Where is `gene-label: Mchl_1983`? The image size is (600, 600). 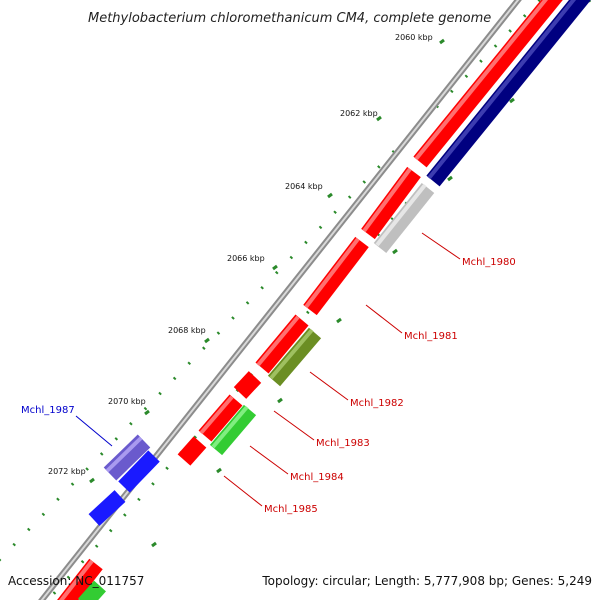 gene-label: Mchl_1983 is located at coordinates (343, 443).